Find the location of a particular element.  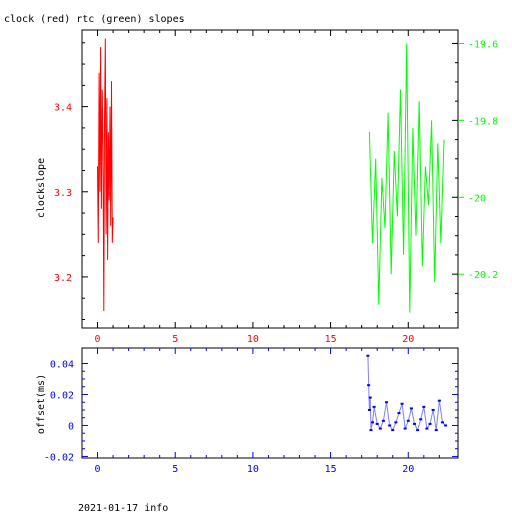

offset-y-tick-label: -0.02 is located at coordinates (59, 457).